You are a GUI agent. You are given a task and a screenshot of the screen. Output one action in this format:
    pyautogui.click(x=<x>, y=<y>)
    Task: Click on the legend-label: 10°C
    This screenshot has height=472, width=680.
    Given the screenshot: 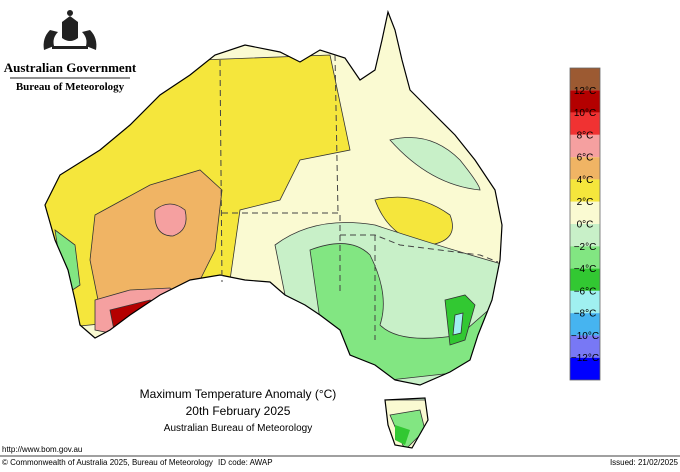 What is the action you would take?
    pyautogui.click(x=585, y=113)
    